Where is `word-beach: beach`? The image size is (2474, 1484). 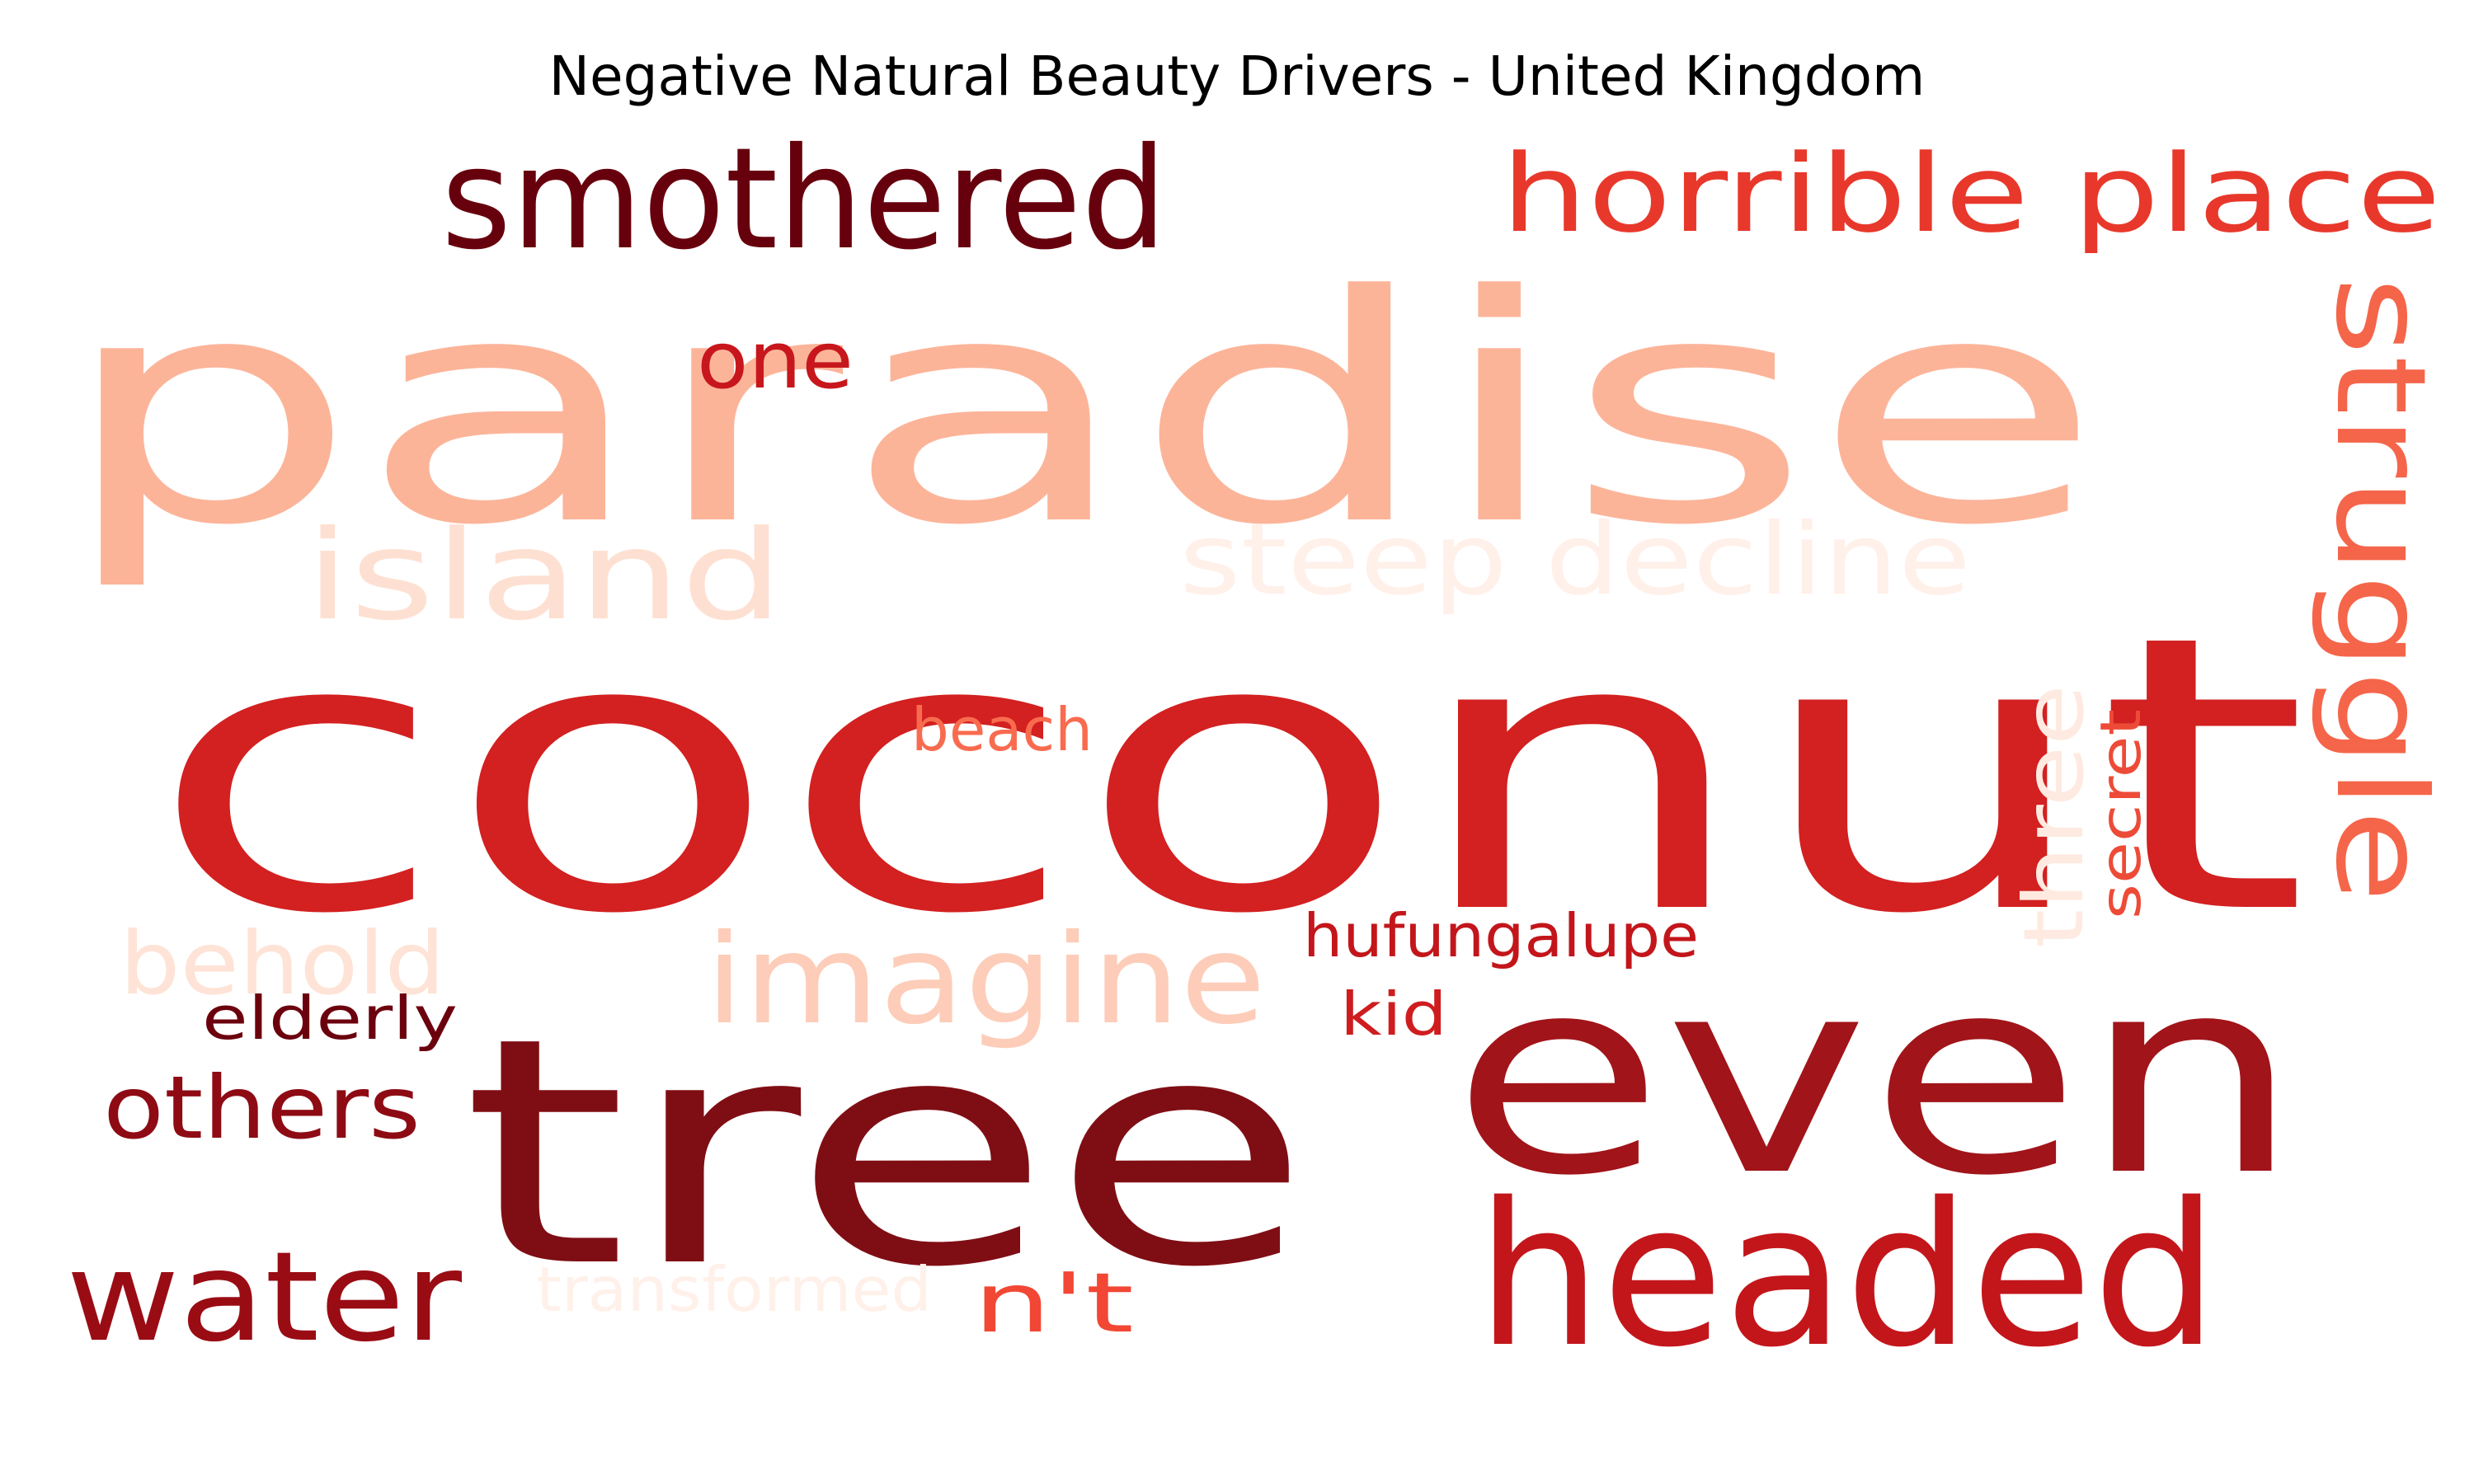
word-beach: beach is located at coordinates (1002, 729).